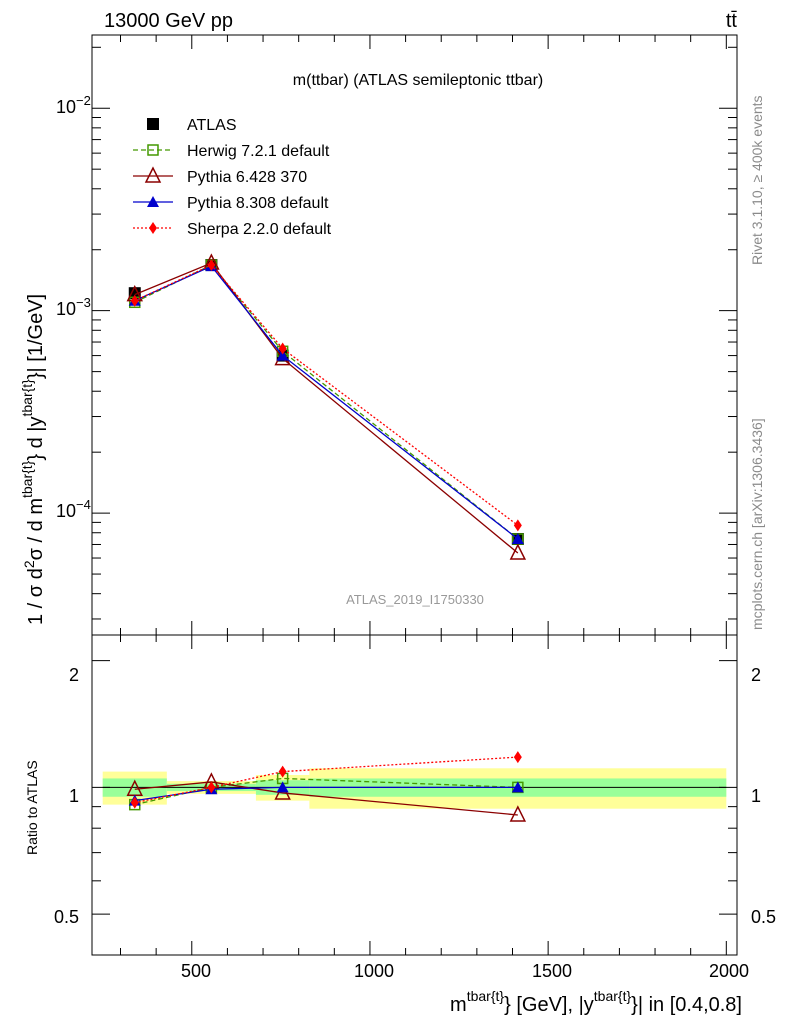  What do you see at coordinates (374, 971) in the screenshot?
I see `x-tick-label-1000: 1000` at bounding box center [374, 971].